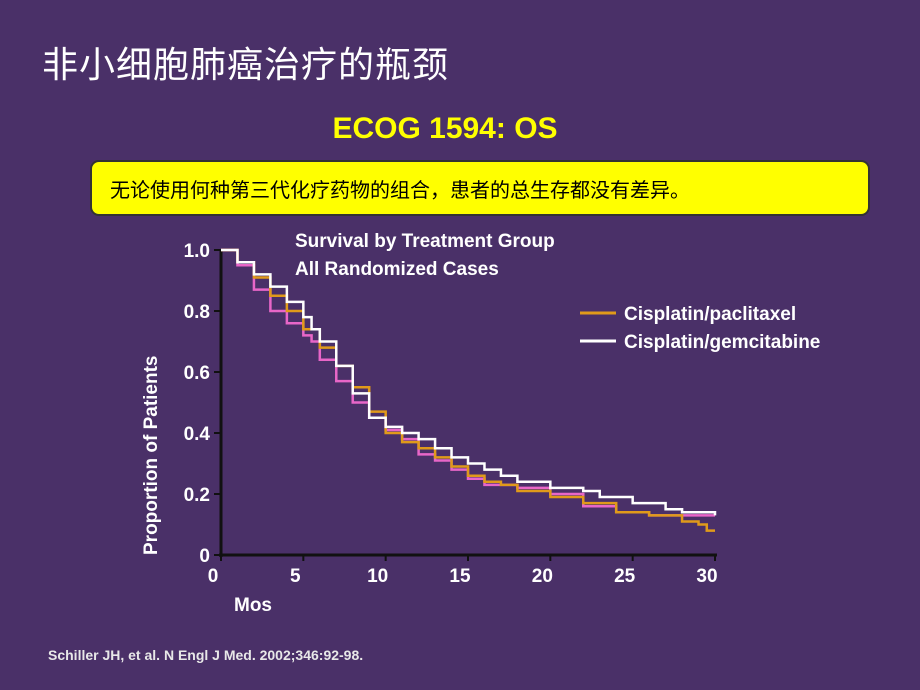 This screenshot has width=920, height=690. I want to click on legend-label: Cisplatin/paclitaxel, so click(710, 314).